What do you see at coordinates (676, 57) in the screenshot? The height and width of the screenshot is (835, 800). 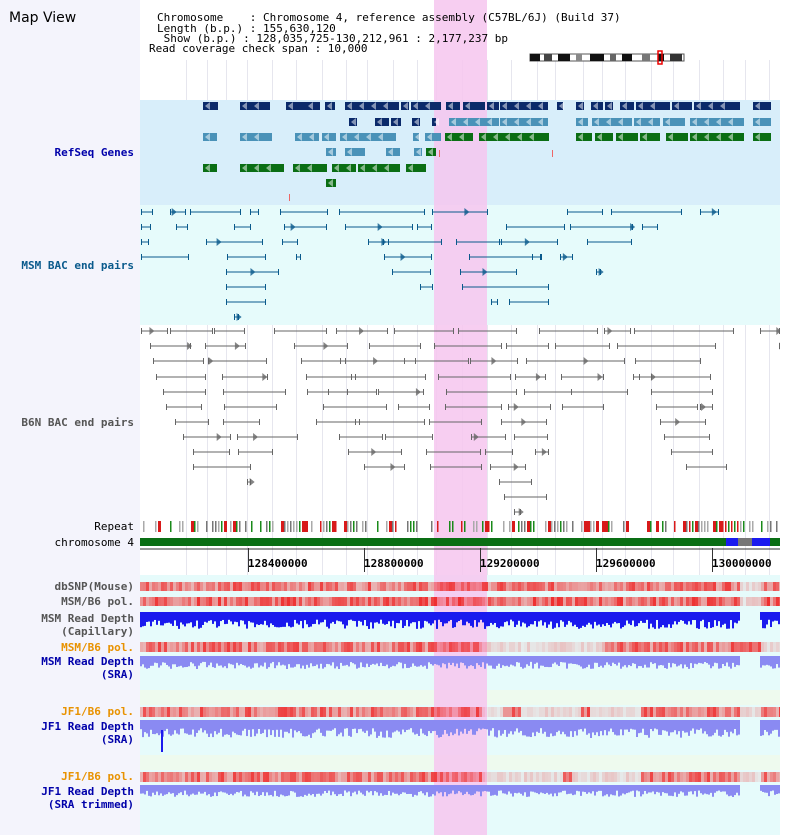 I see `ideogram-band` at bounding box center [676, 57].